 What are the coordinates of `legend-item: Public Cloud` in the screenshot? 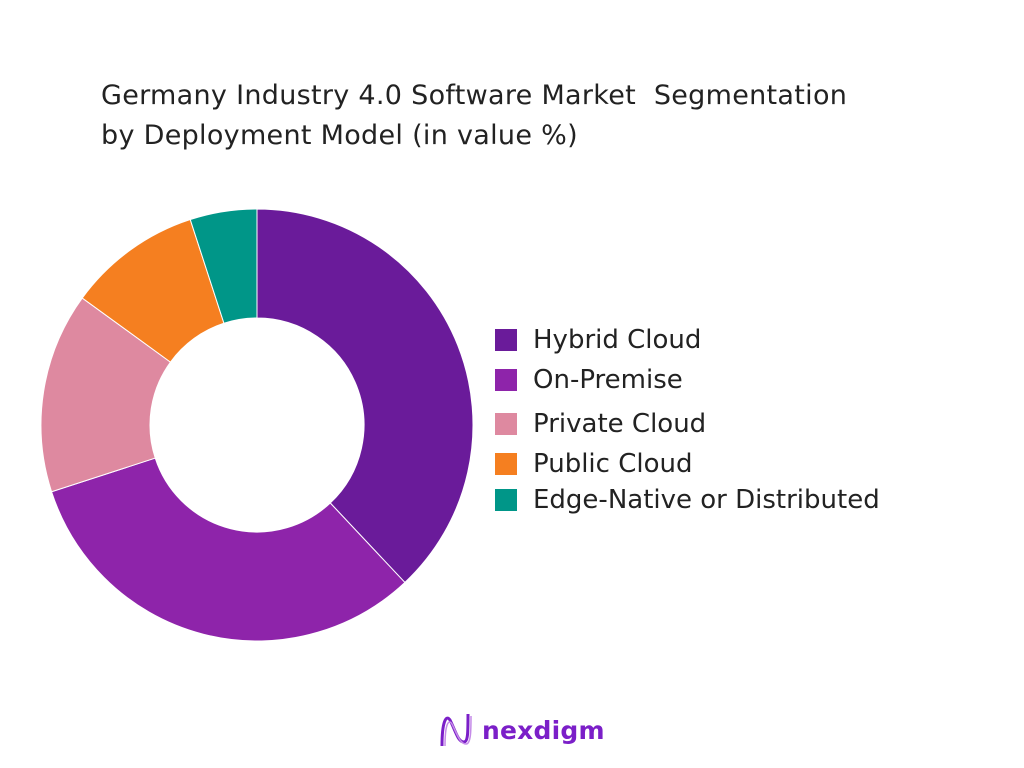 It's located at (593, 464).